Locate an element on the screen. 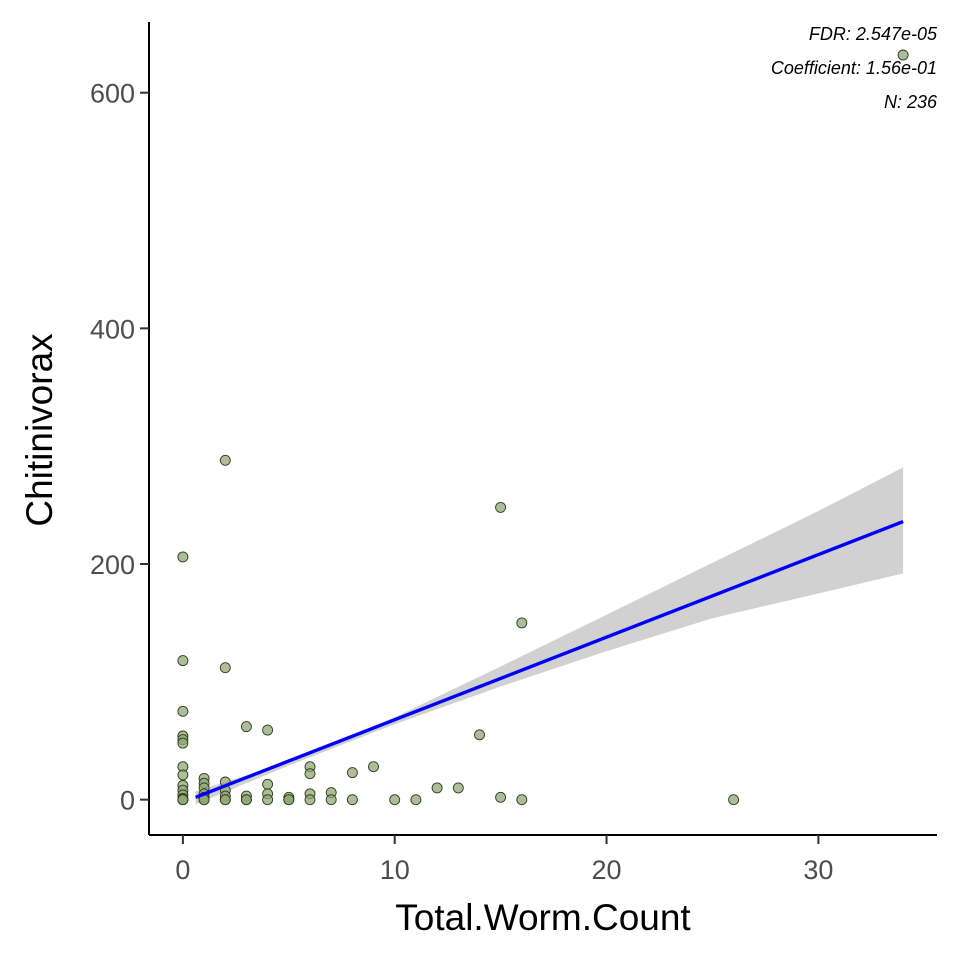  n-annotation: N: 236 is located at coordinates (911, 102).